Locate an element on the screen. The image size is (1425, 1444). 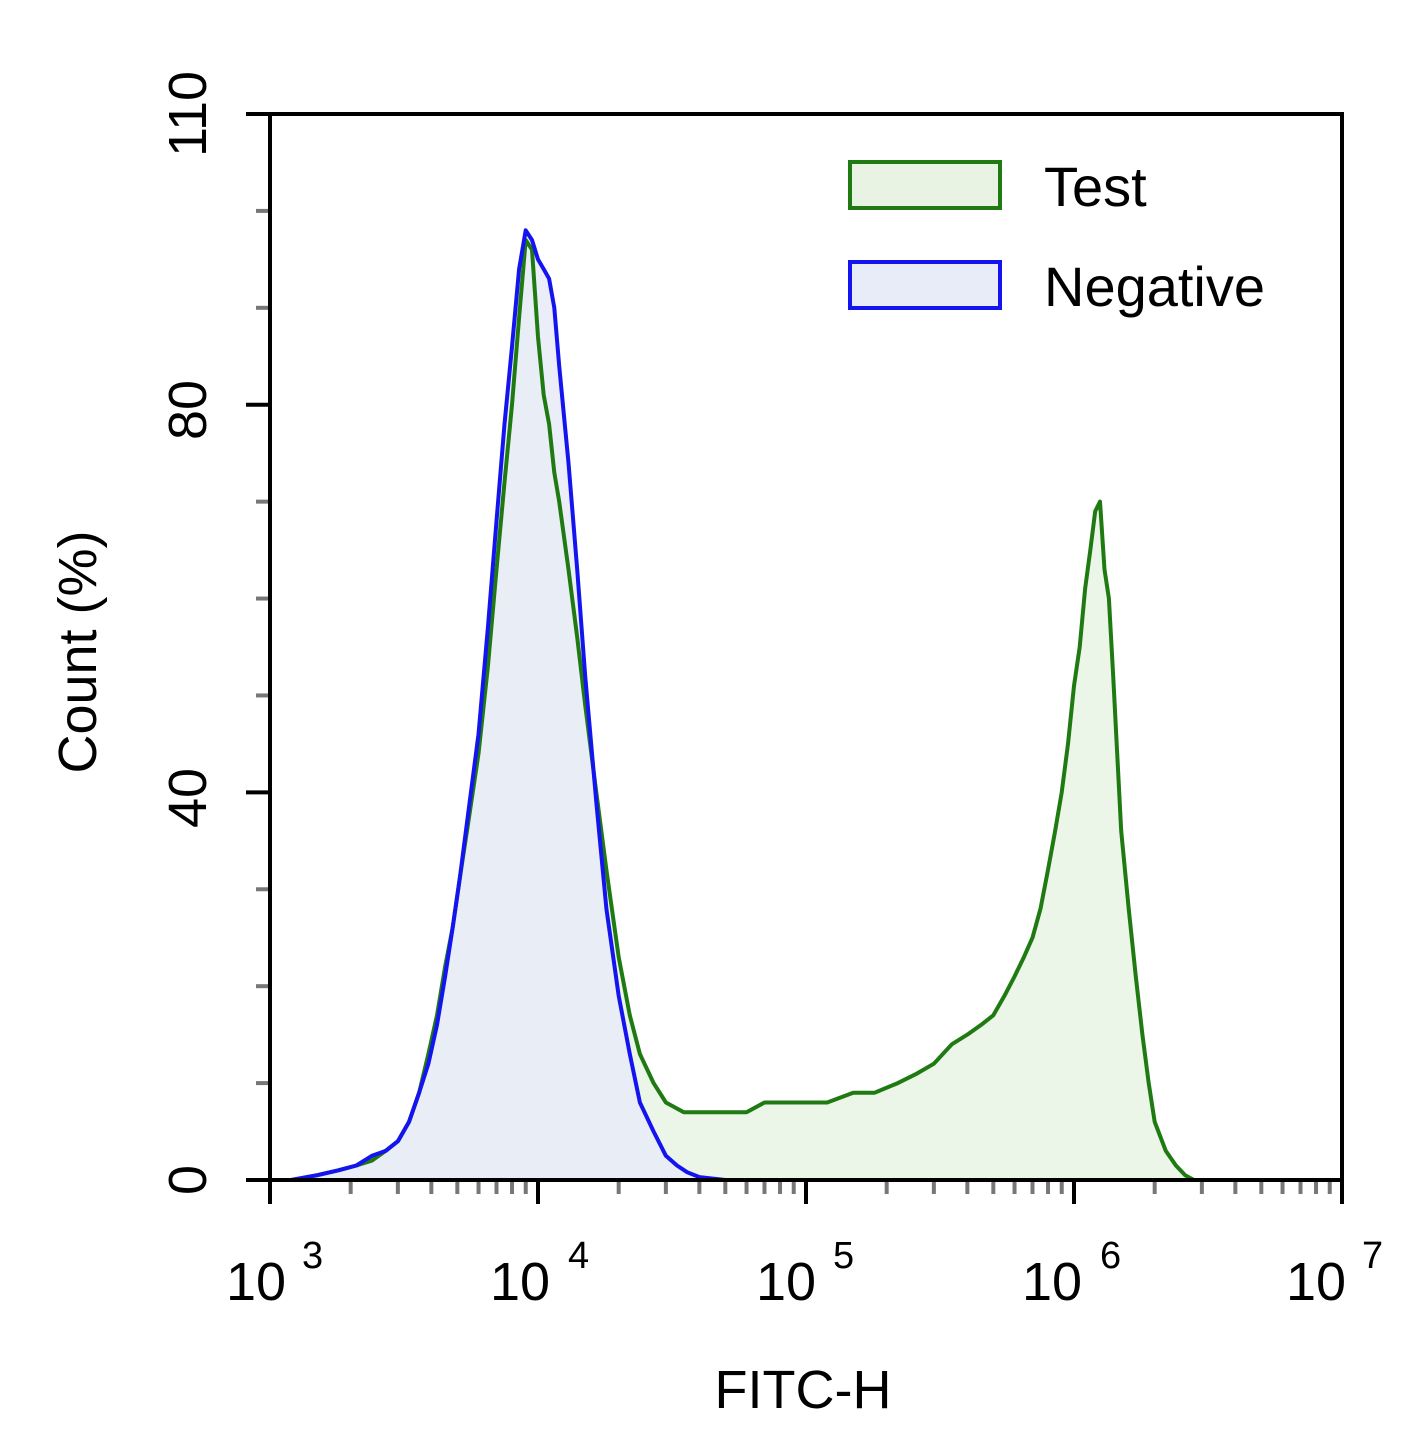
x-tick-label-1e4: 10 4 is located at coordinates (539, 1273).